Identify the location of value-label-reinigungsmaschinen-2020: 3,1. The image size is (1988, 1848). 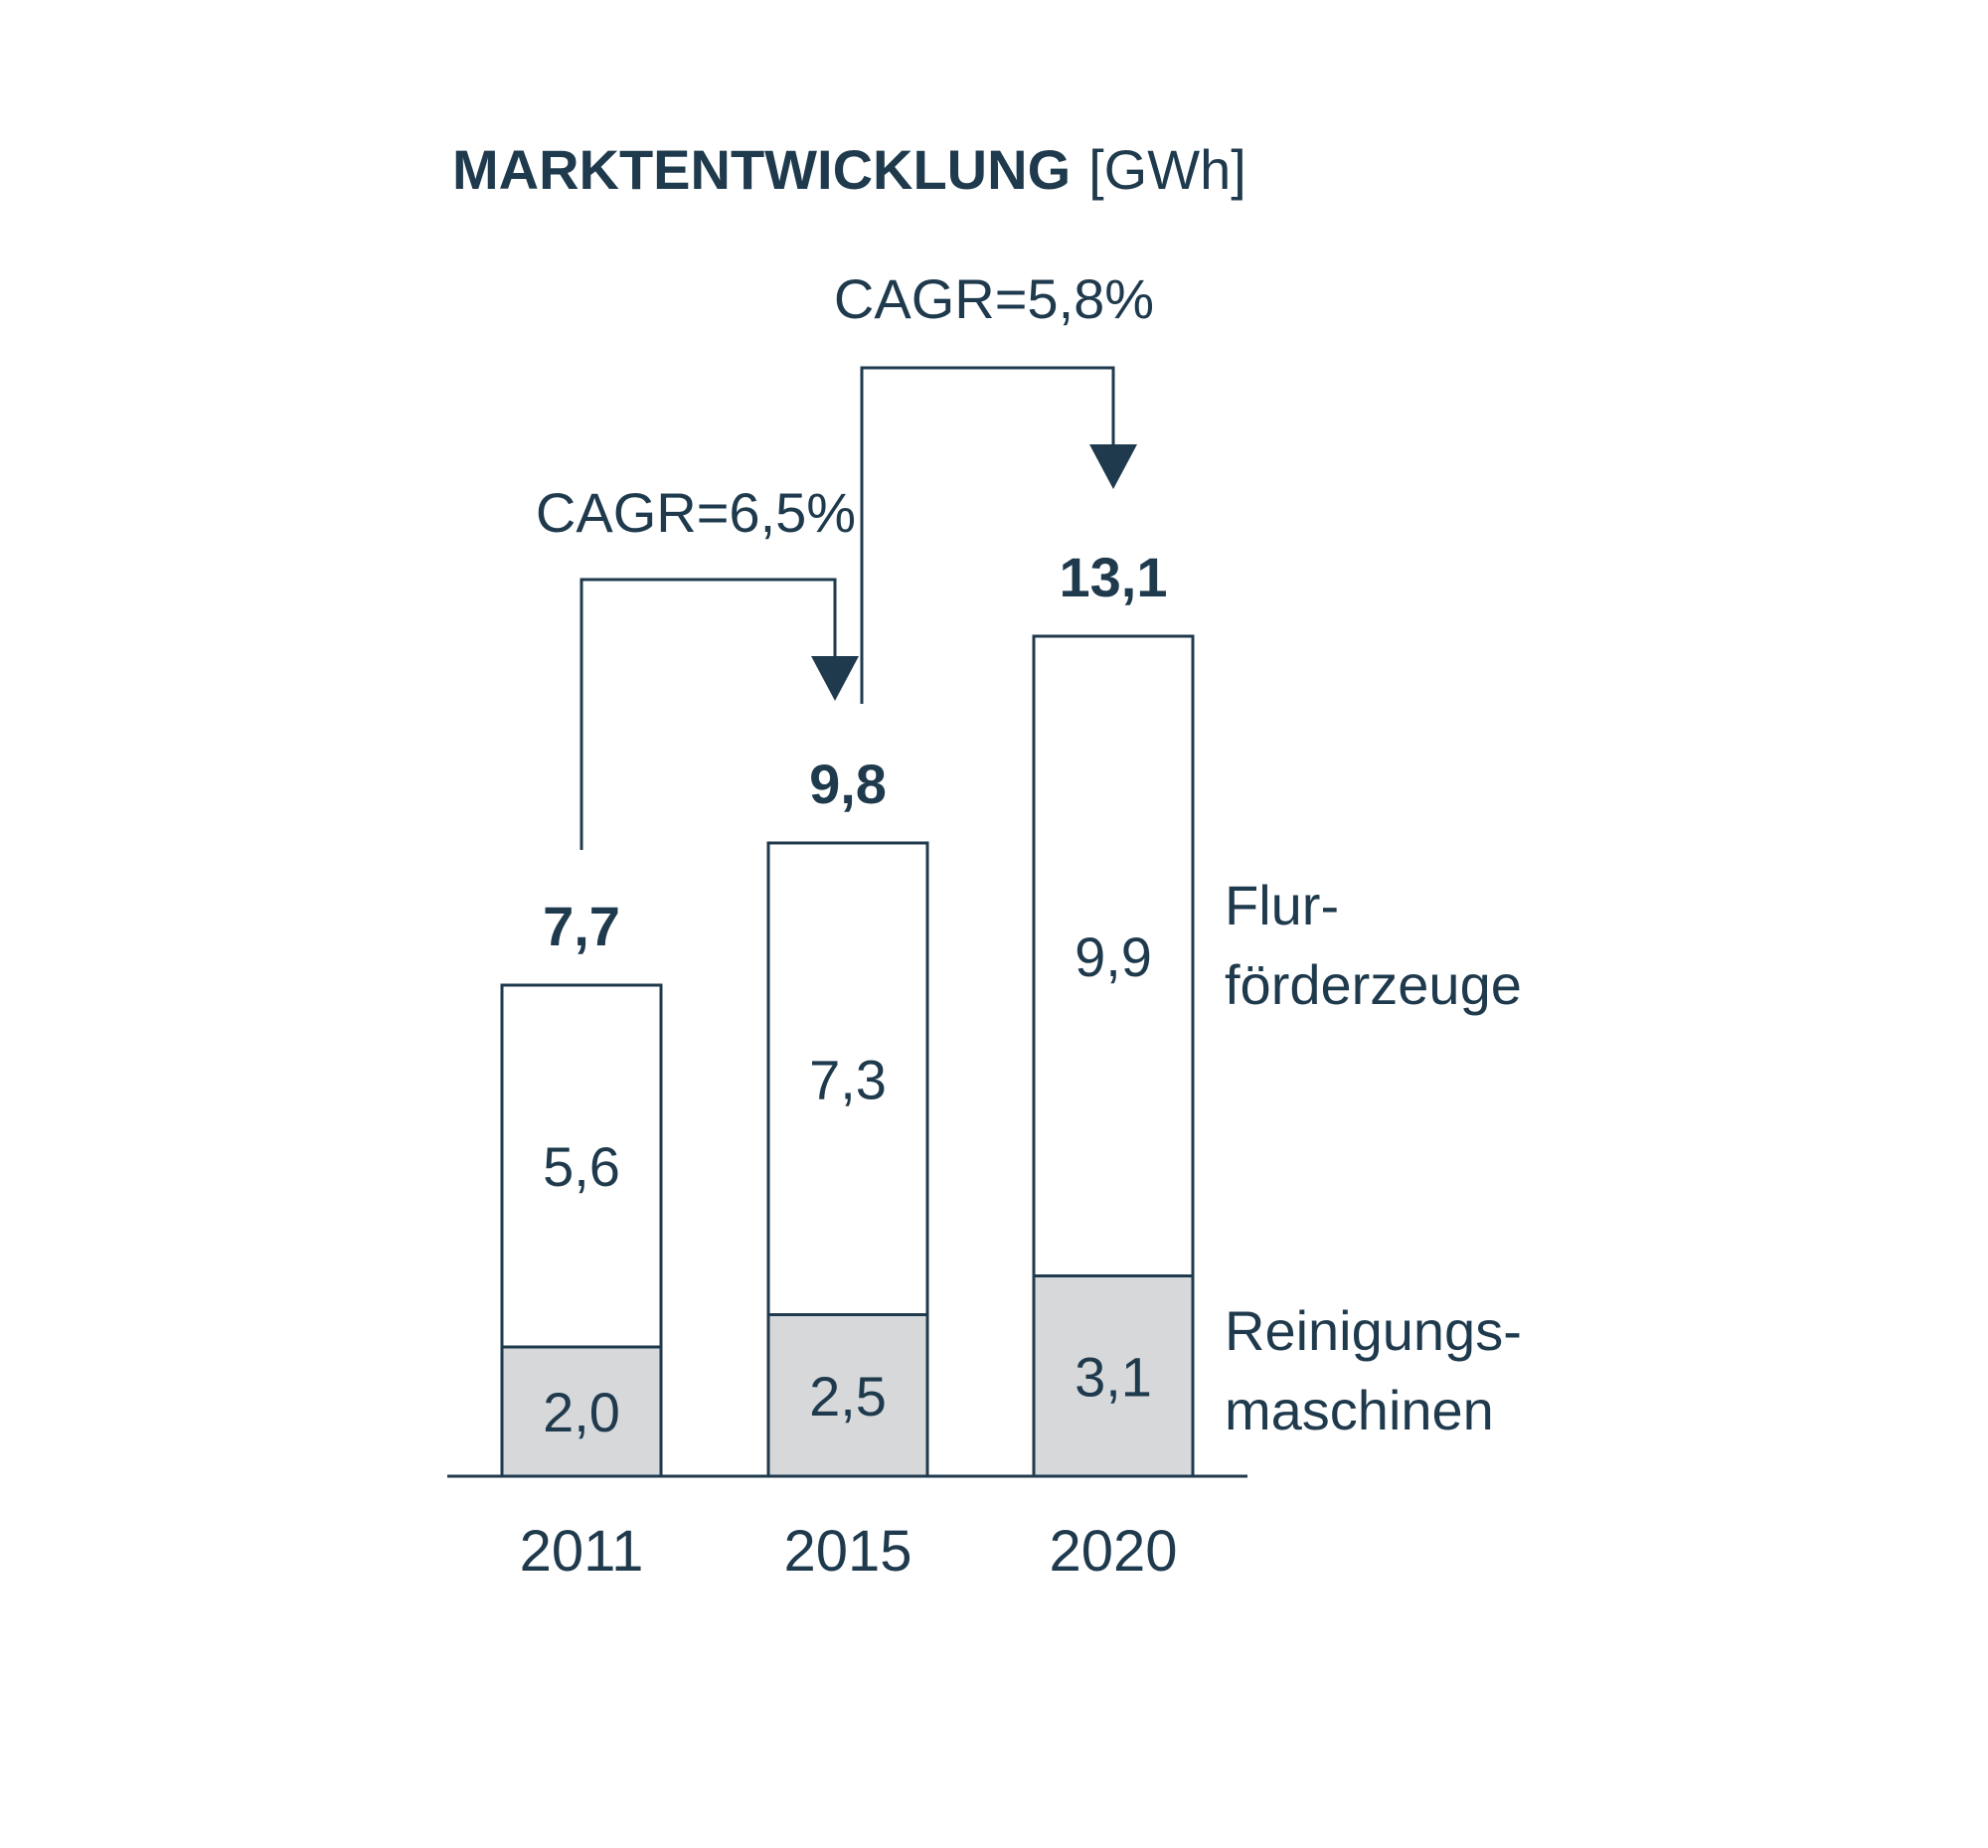
(1113, 1376).